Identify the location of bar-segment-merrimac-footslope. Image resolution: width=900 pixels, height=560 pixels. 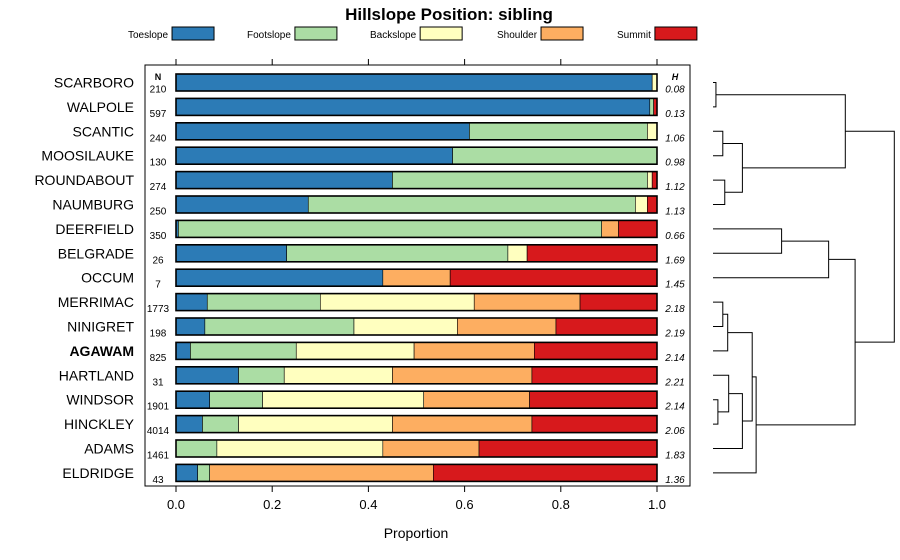
(263, 302).